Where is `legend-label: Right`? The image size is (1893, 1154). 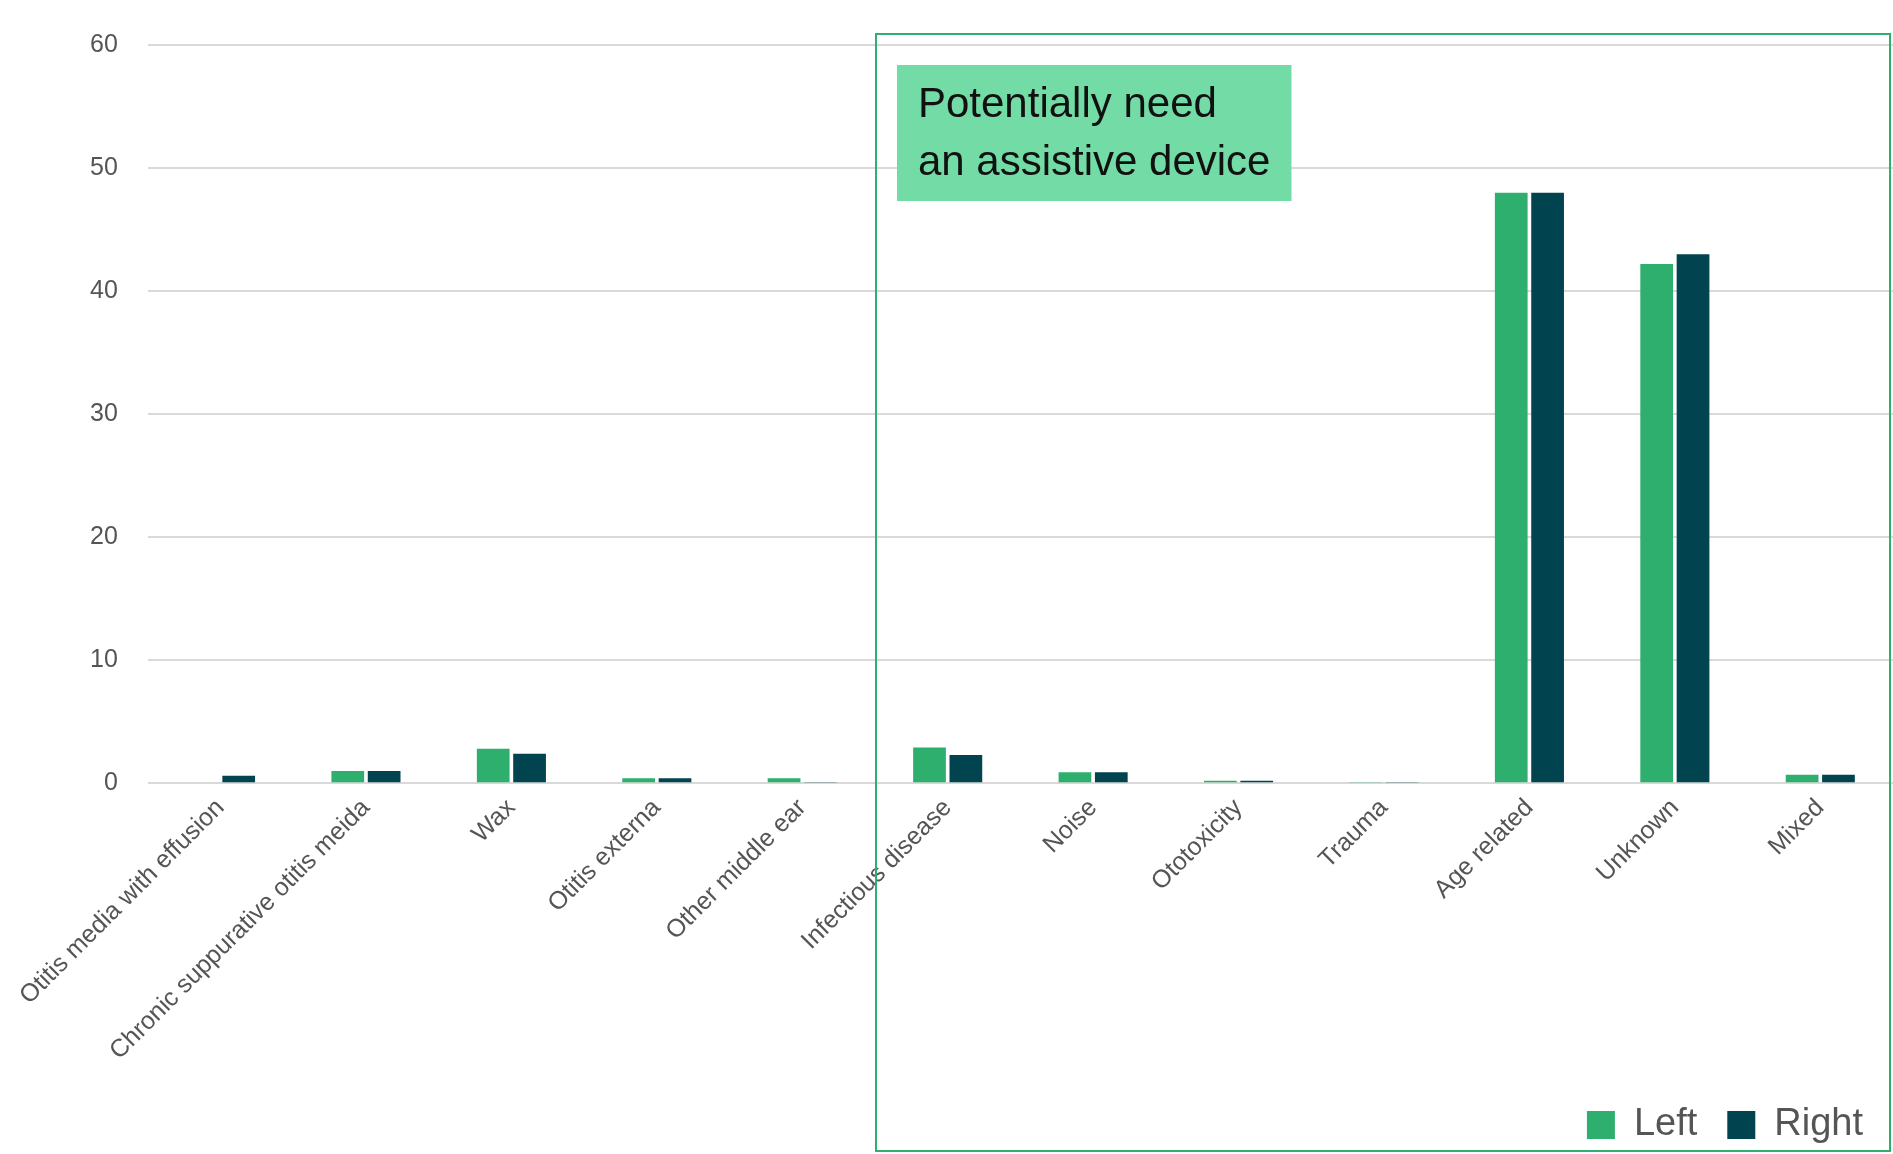 legend-label: Right is located at coordinates (1819, 1122).